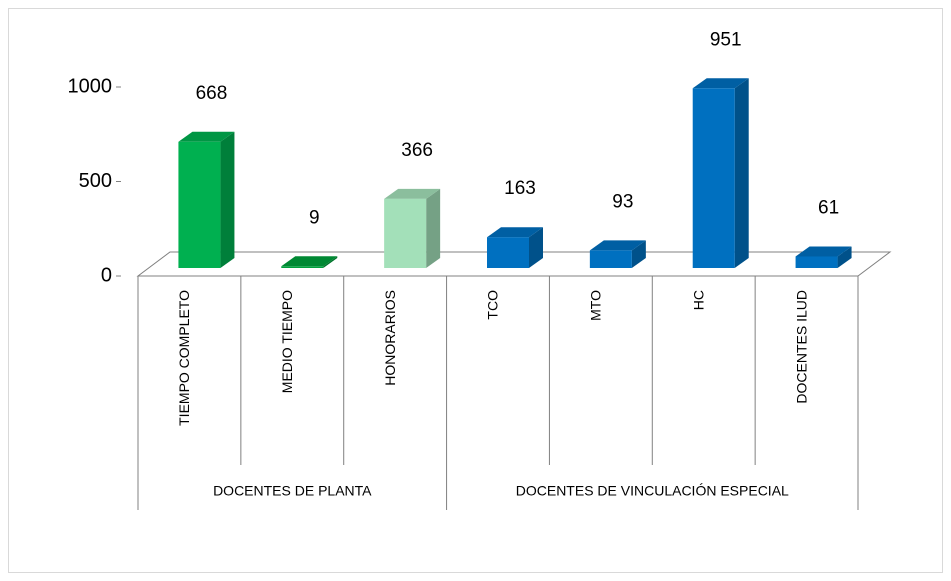 Image resolution: width=951 pixels, height=581 pixels. What do you see at coordinates (212, 93) in the screenshot?
I see `value-label: 668` at bounding box center [212, 93].